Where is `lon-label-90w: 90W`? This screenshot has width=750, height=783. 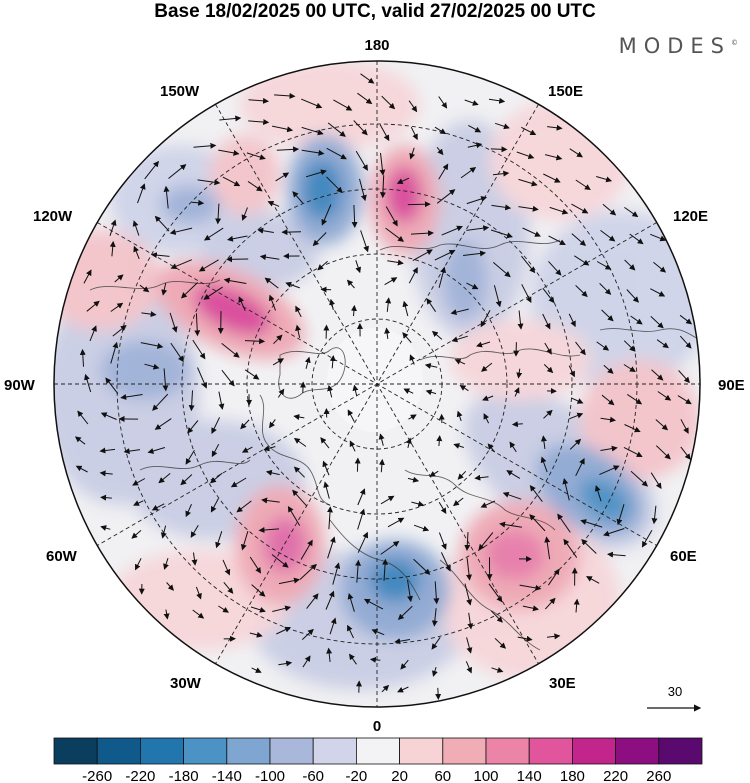 lon-label-90w: 90W is located at coordinates (20, 385).